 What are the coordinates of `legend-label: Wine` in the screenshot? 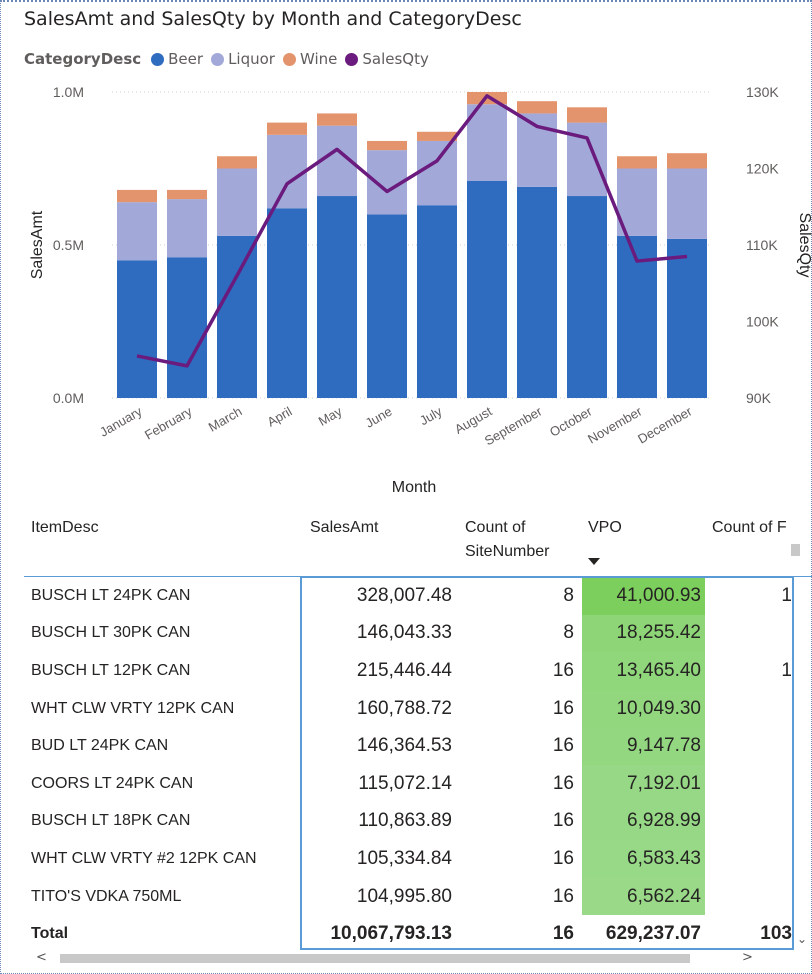 It's located at (318, 59).